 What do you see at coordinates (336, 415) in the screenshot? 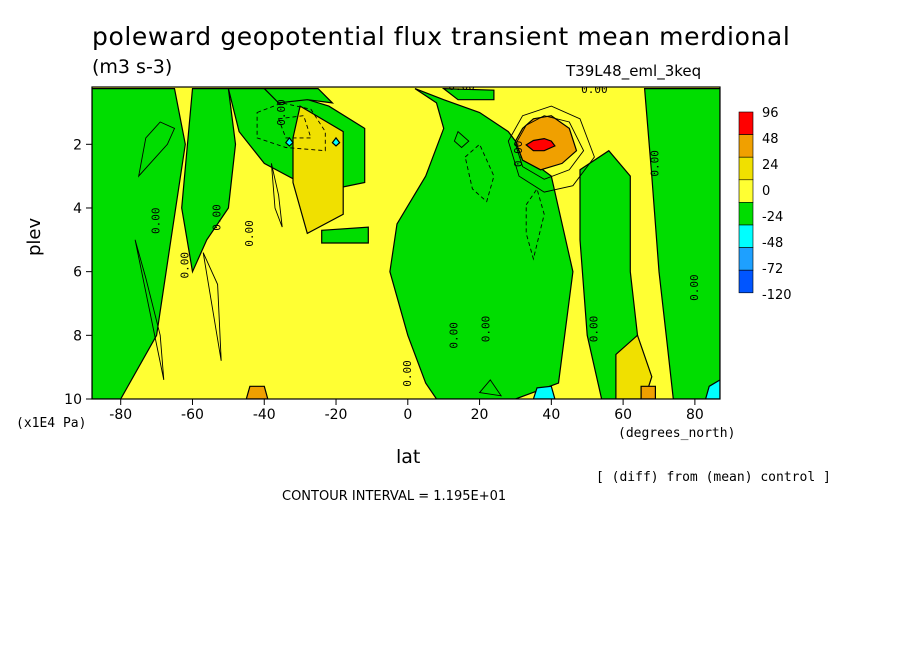
I see `x-tick-label: -20` at bounding box center [336, 415].